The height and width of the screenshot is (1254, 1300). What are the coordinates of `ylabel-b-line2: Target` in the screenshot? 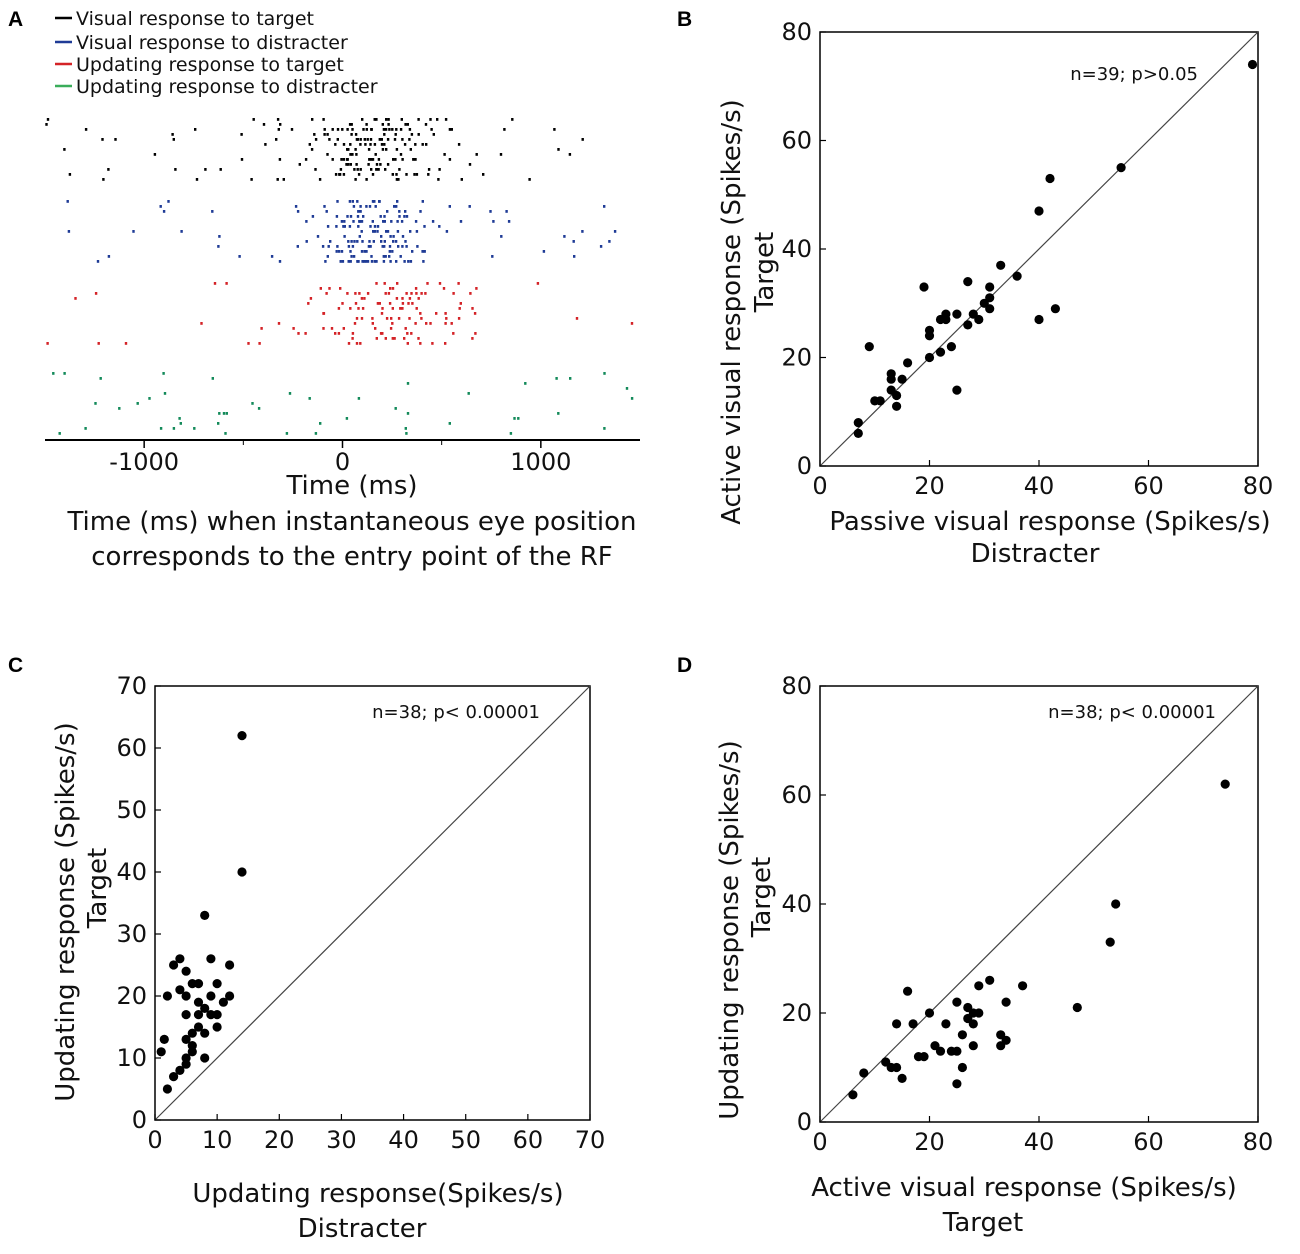 It's located at (765, 272).